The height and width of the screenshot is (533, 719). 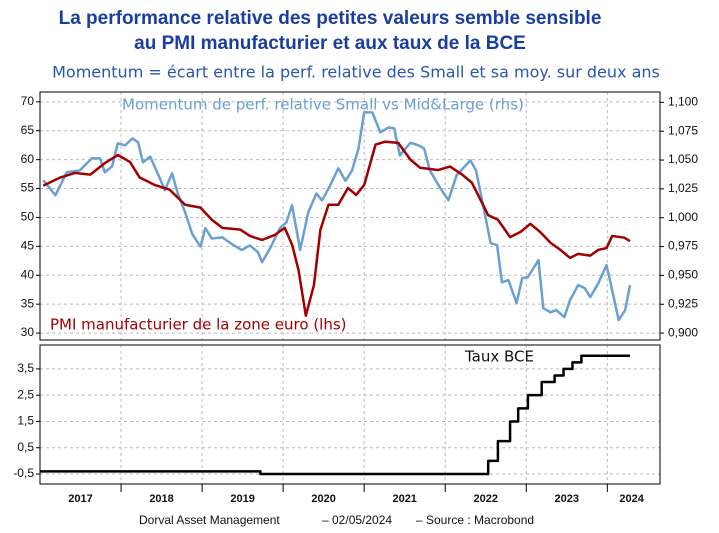 I want to click on x-tick-label: 2017, so click(x=80, y=499).